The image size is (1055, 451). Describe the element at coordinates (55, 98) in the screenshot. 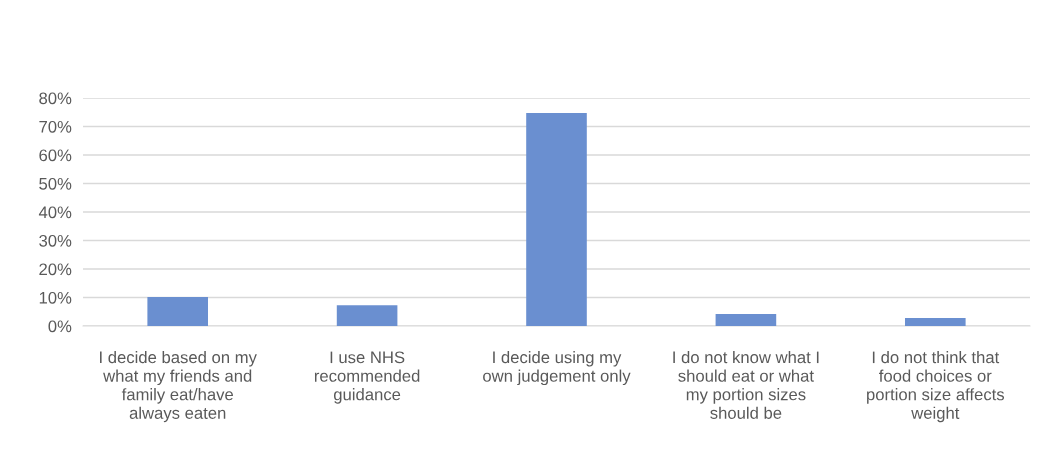

I see `y-tick-label: 80%` at that location.